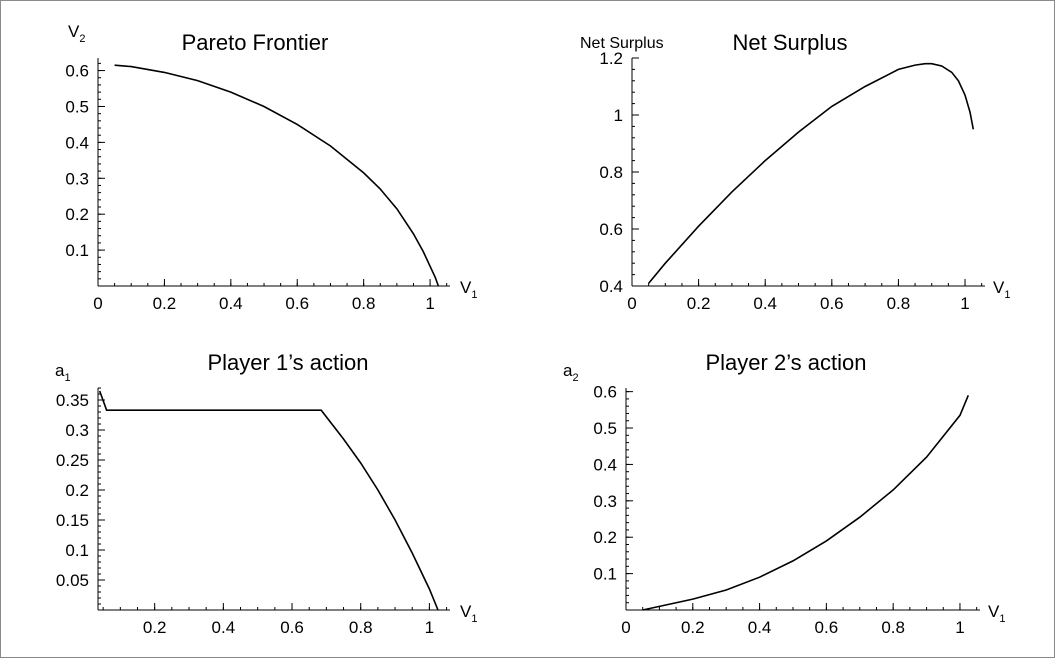 This screenshot has height=658, width=1055. I want to click on y-tick-label: 0.8, so click(611, 172).